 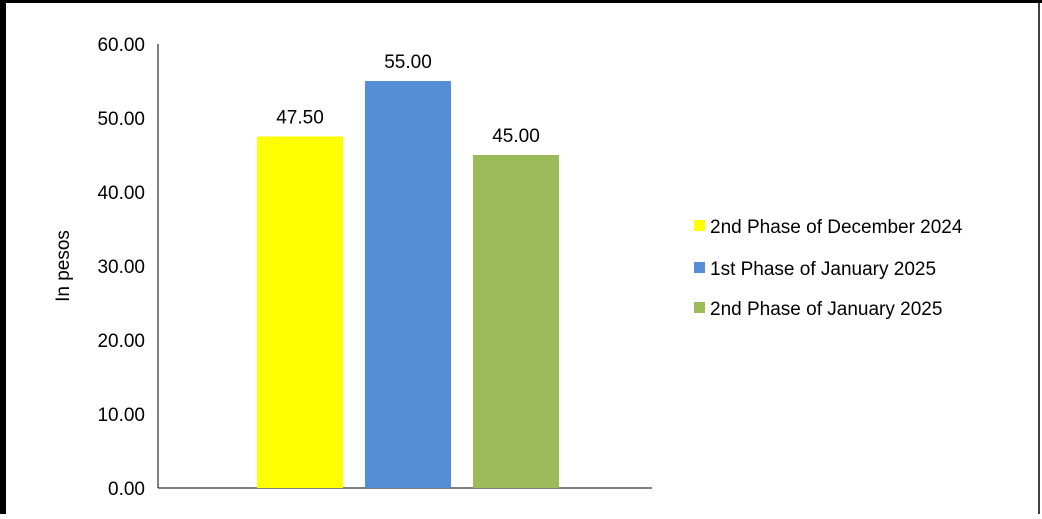 I want to click on data-label: 55.00, so click(x=408, y=62).